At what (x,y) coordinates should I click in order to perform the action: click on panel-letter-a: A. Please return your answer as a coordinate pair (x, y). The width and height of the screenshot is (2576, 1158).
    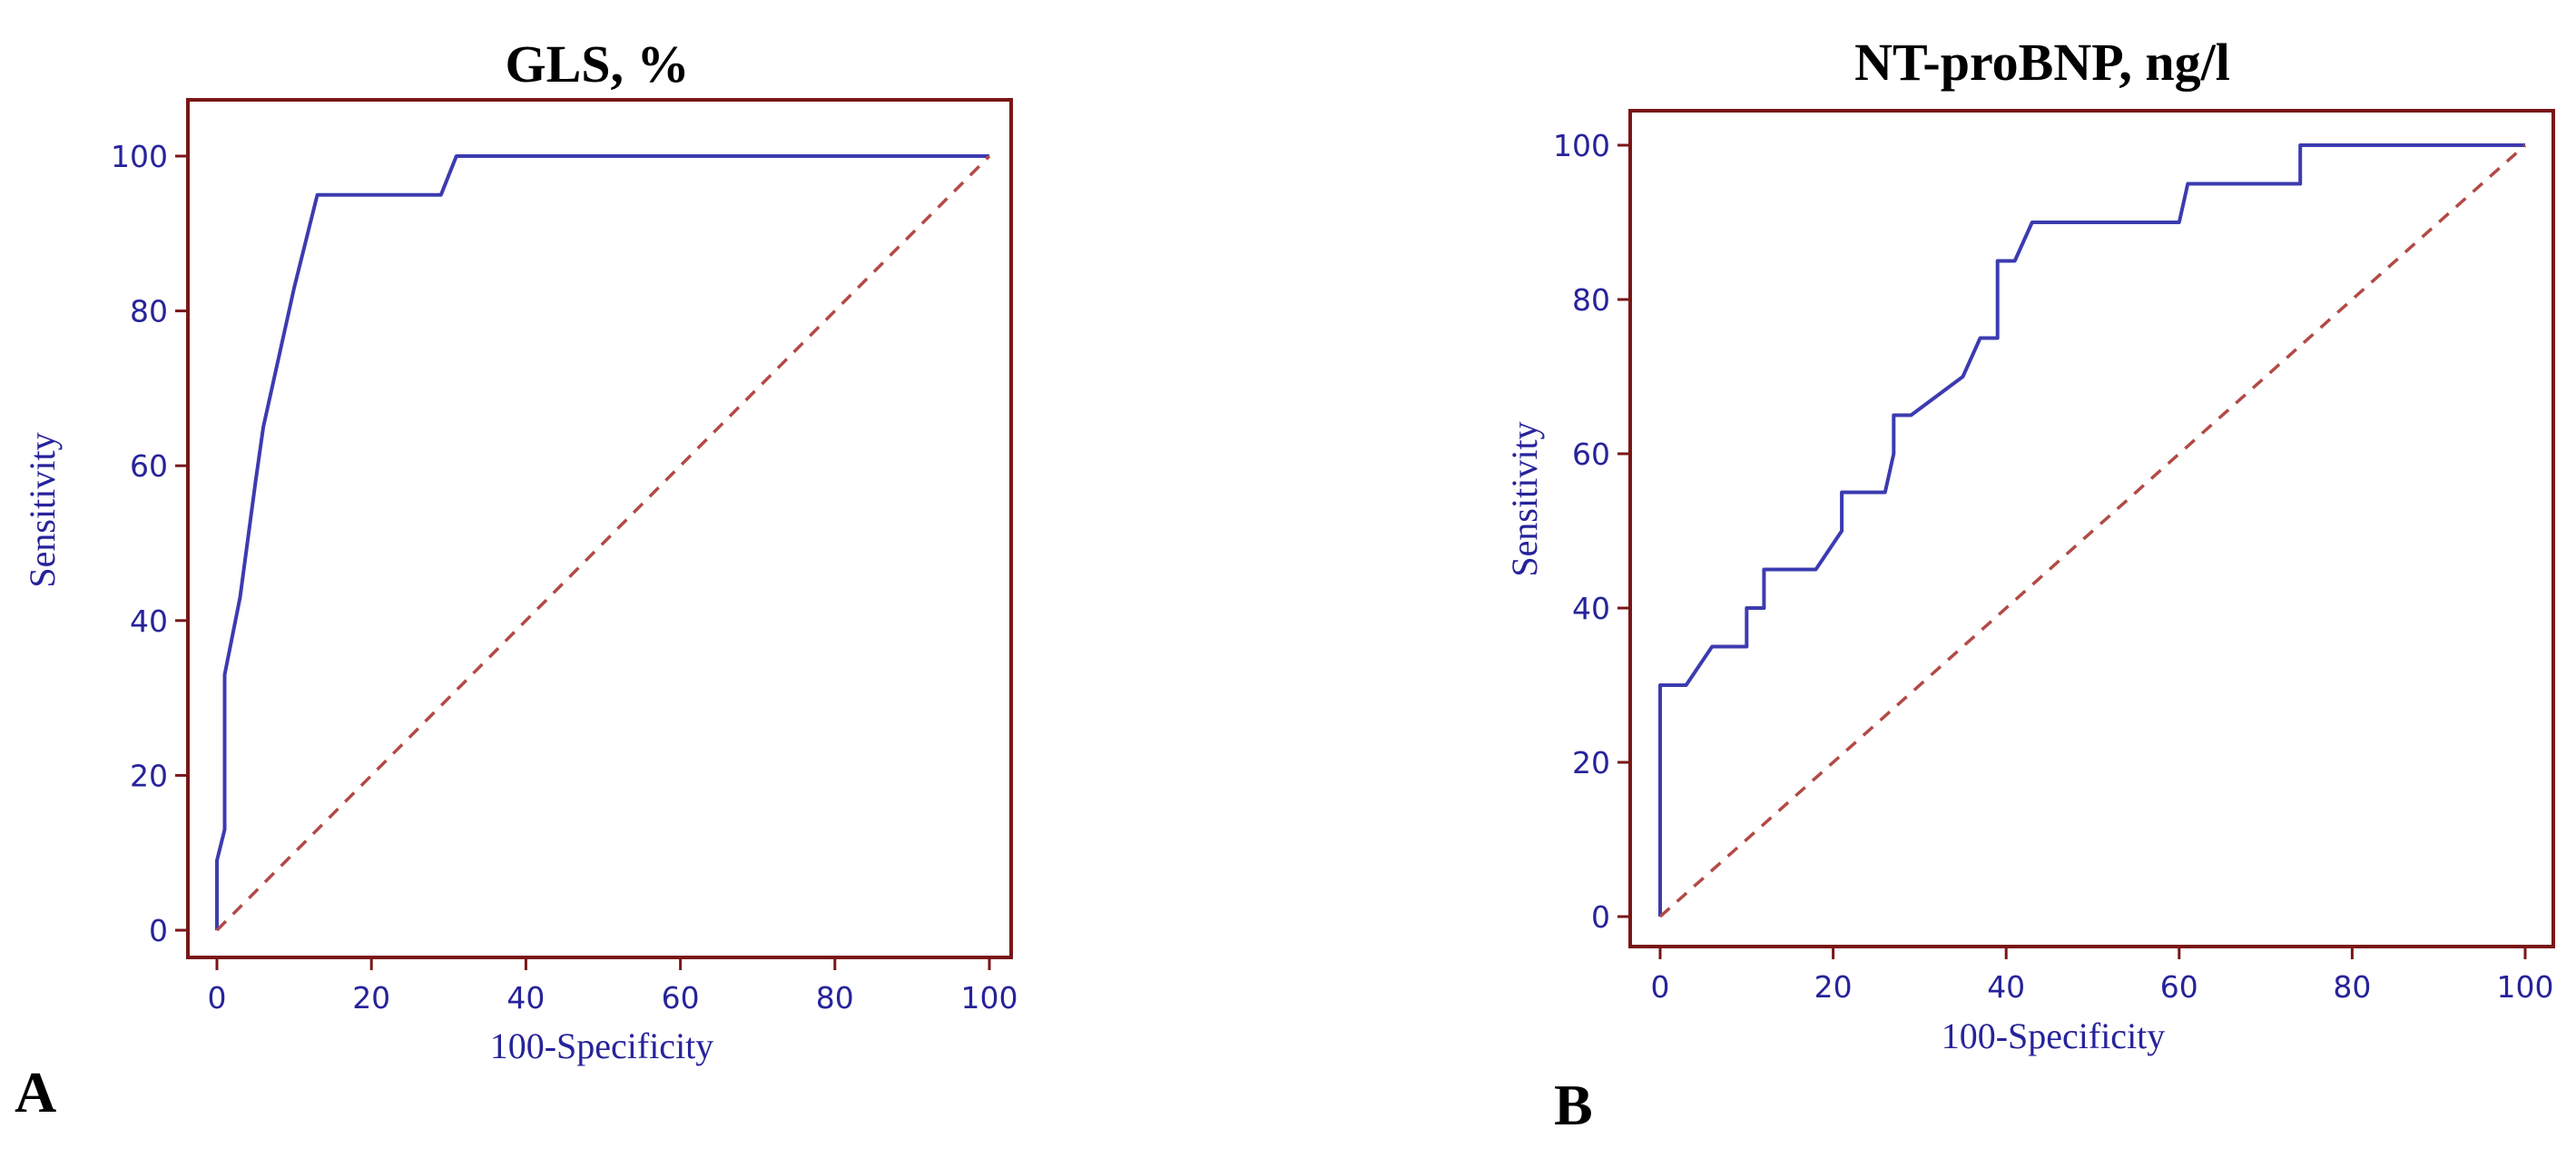
    Looking at the image, I should click on (36, 1092).